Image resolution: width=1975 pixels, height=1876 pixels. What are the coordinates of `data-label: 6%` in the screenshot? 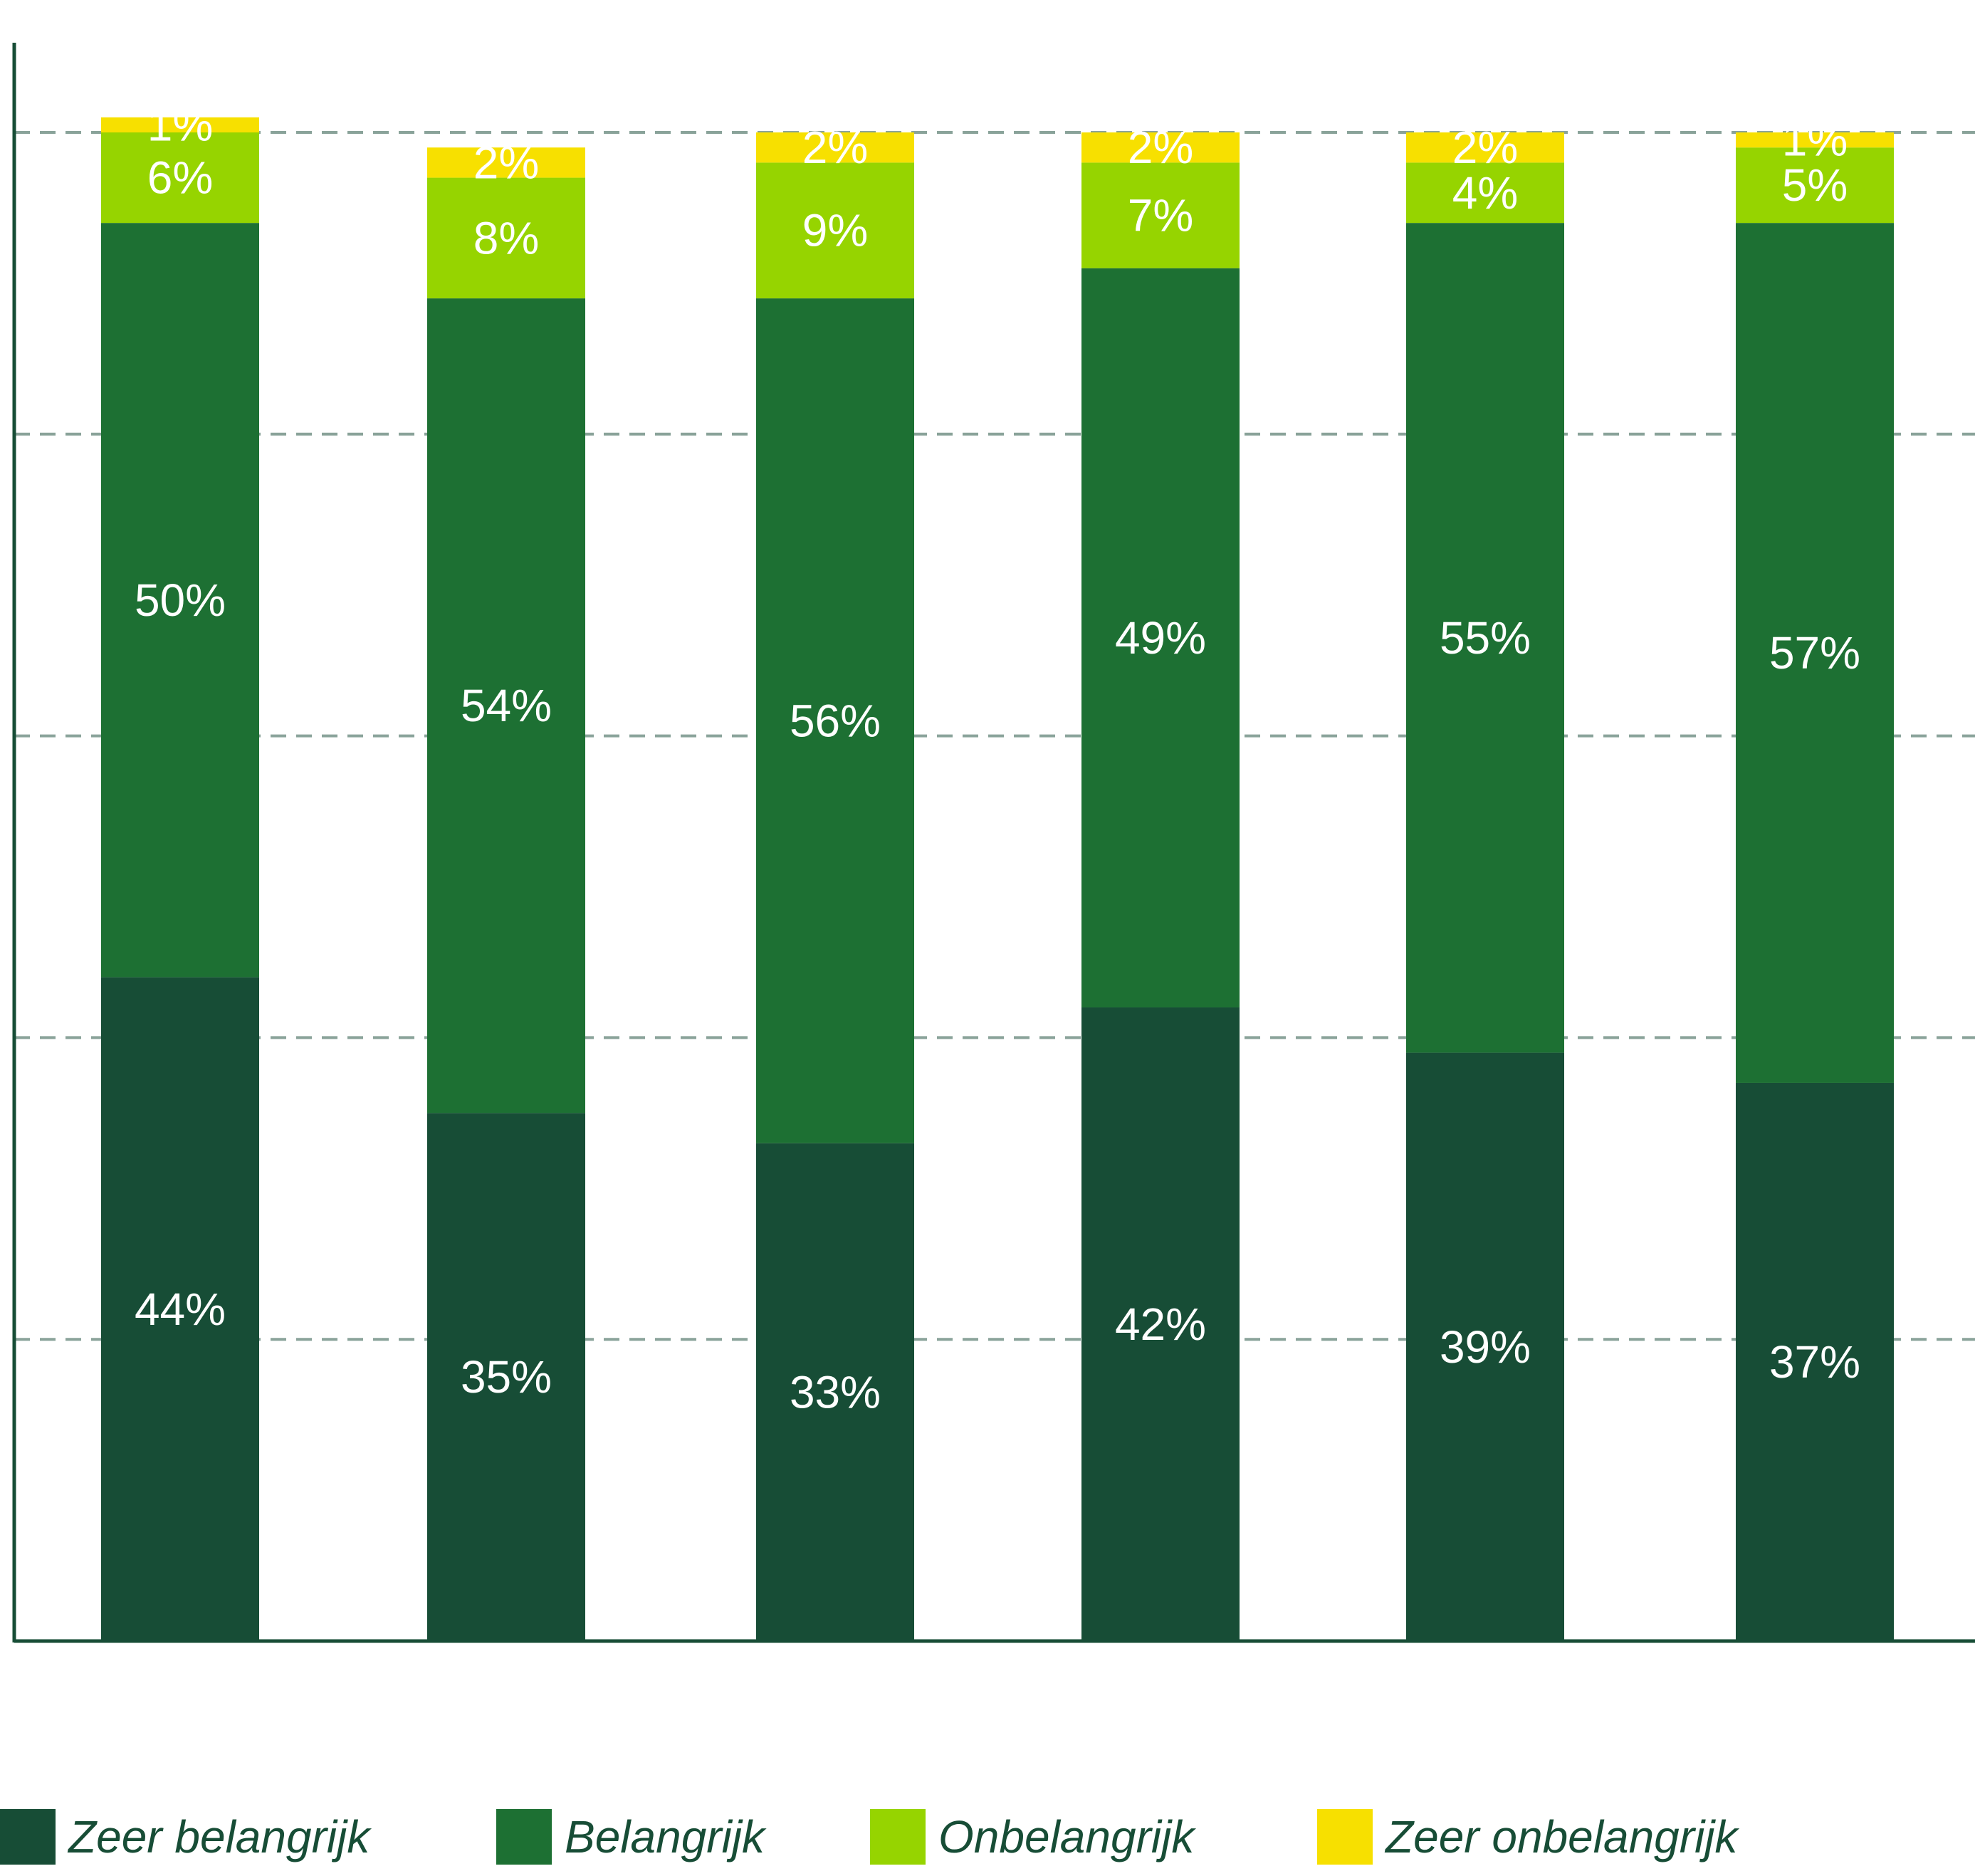 It's located at (180, 178).